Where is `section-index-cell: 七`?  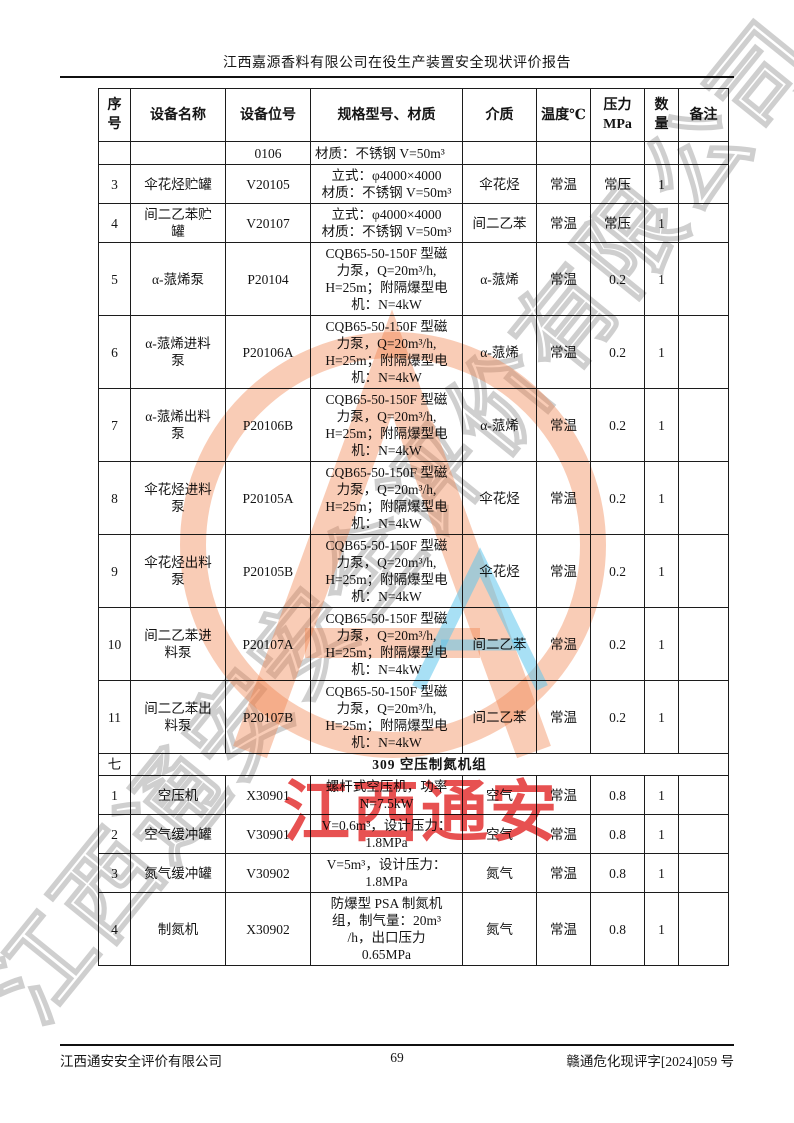
section-index-cell: 七 is located at coordinates (114, 764).